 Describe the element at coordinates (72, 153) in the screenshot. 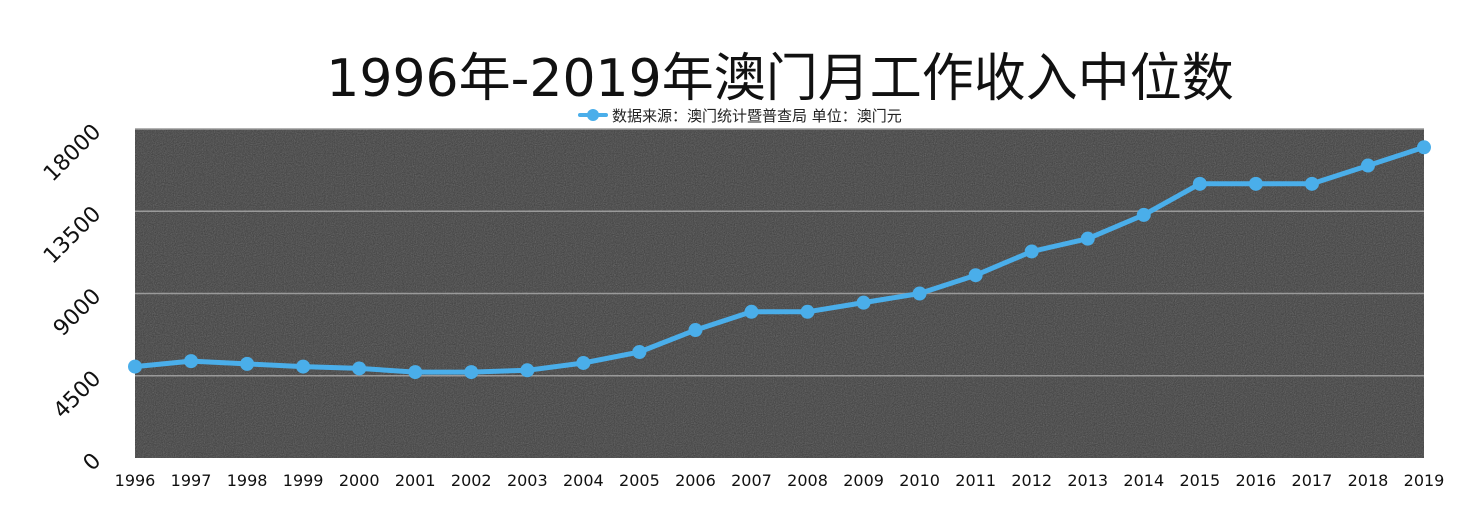

I see `y-tick-label: 18000` at that location.